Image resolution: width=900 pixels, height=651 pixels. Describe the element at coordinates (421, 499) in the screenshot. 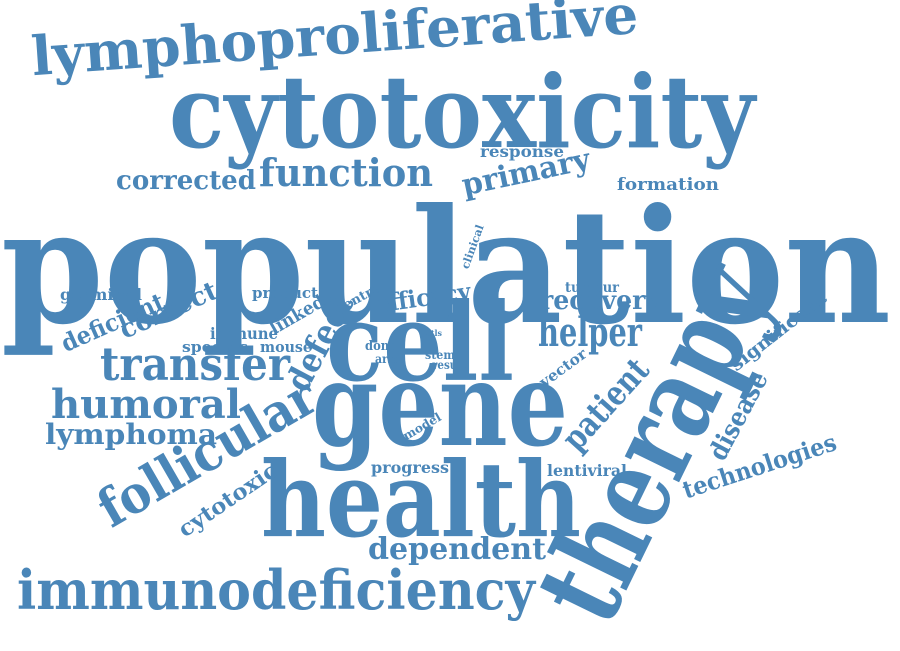

I see `word-health: health` at that location.